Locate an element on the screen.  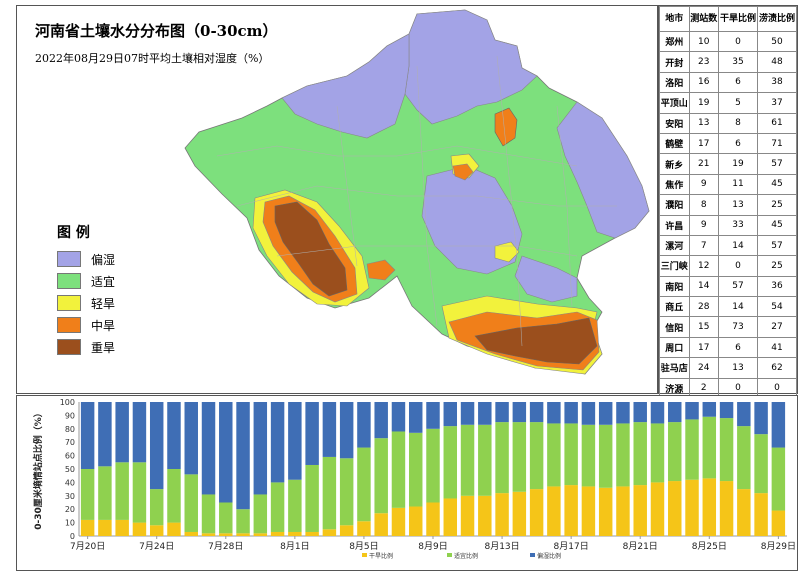
table-row: 郑州 10 0 50 is located at coordinates (728, 41).